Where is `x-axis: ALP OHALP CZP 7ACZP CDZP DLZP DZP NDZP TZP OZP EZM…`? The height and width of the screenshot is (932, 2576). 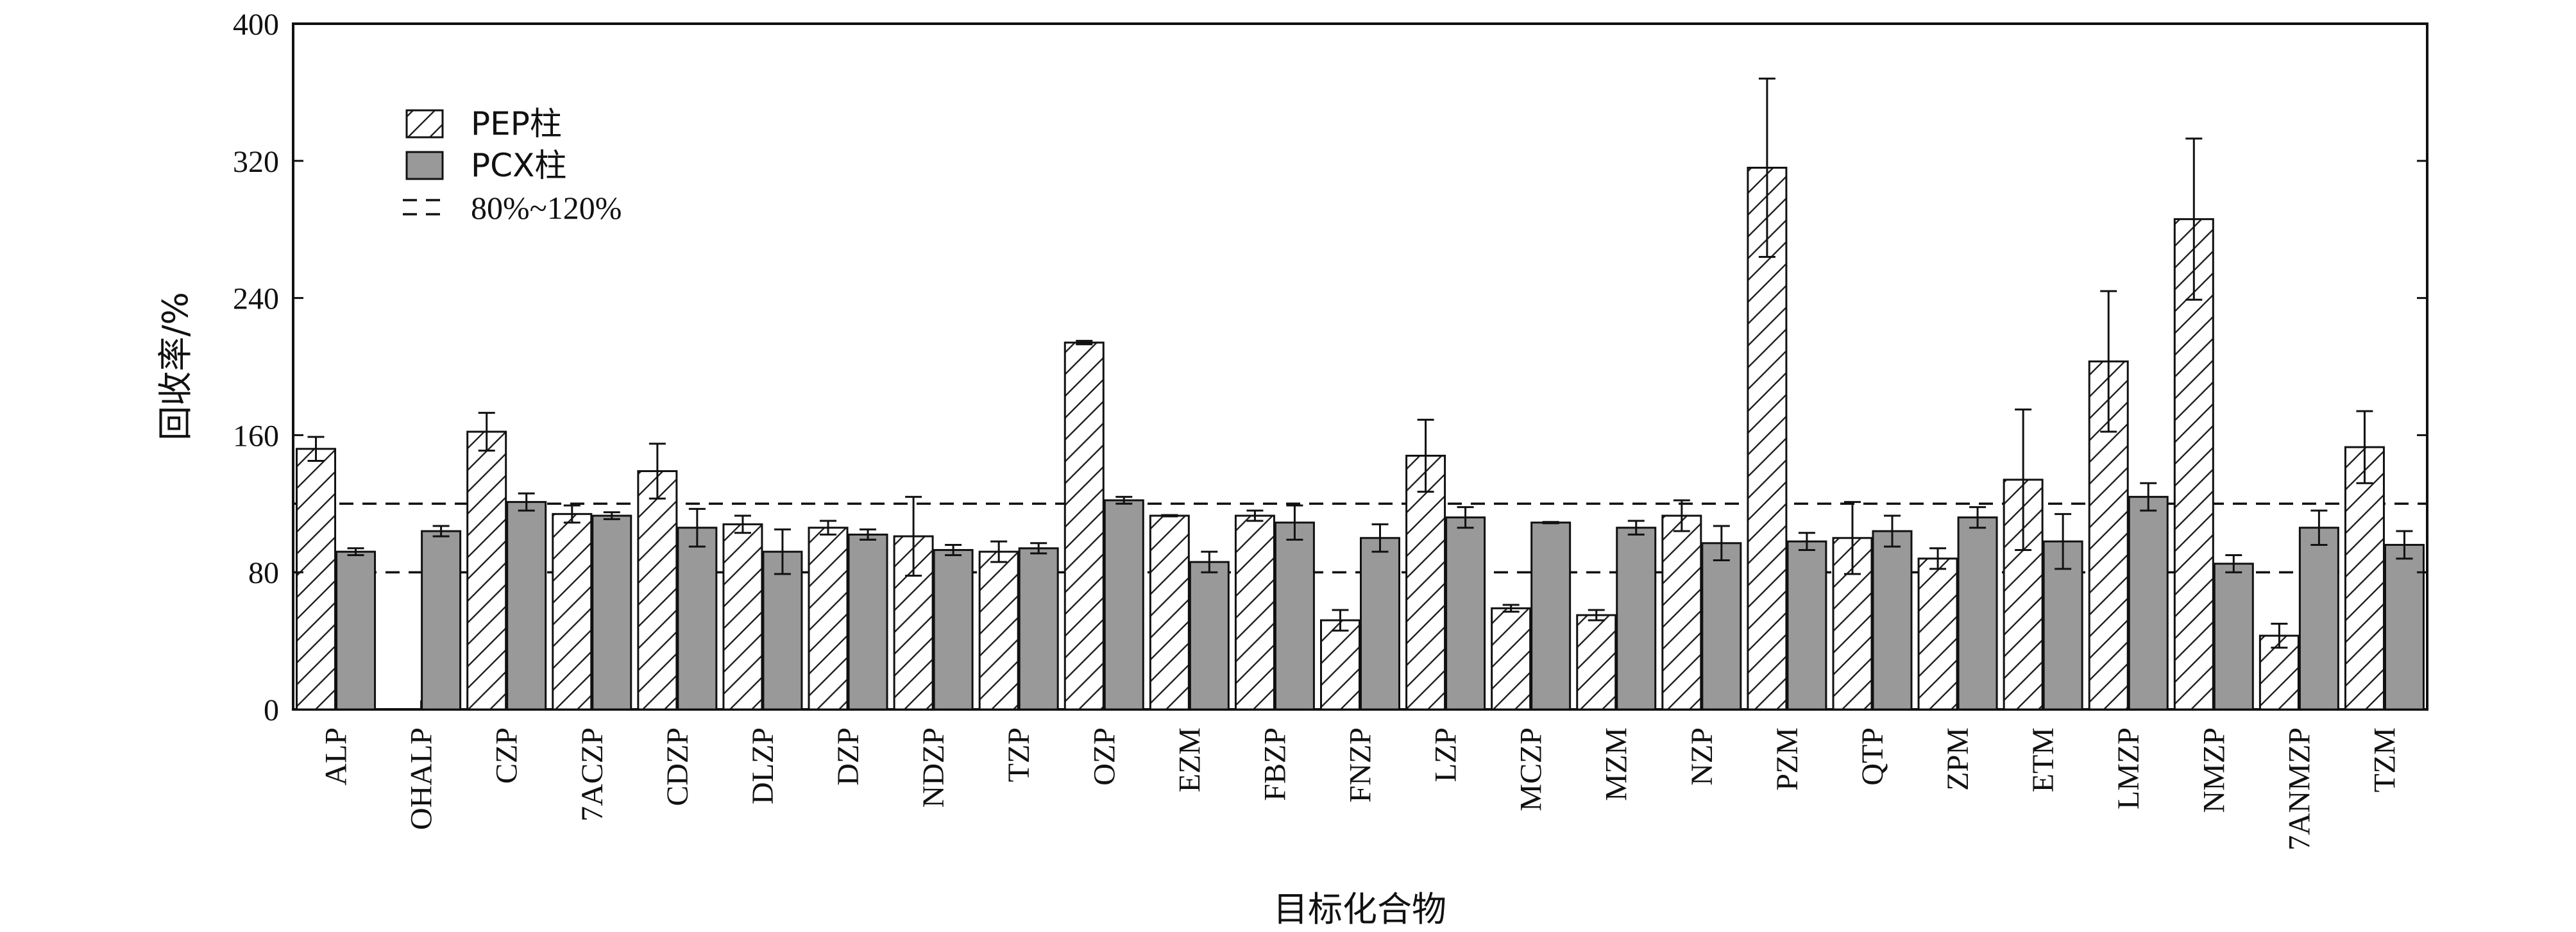 x-axis: ALP OHALP CZP 7ACZP CDZP DLZP DZP NDZP TZP OZP EZM… is located at coordinates (1360, 775).